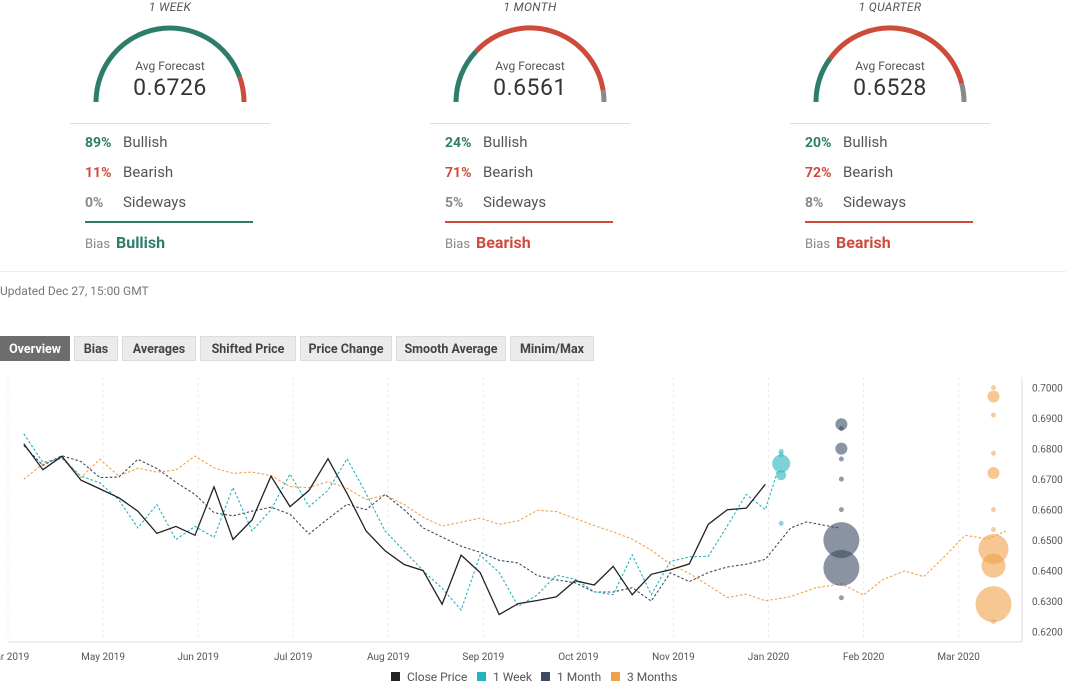 This screenshot has height=685, width=1066. What do you see at coordinates (103, 657) in the screenshot?
I see `x-tick-label: May 2019` at bounding box center [103, 657].